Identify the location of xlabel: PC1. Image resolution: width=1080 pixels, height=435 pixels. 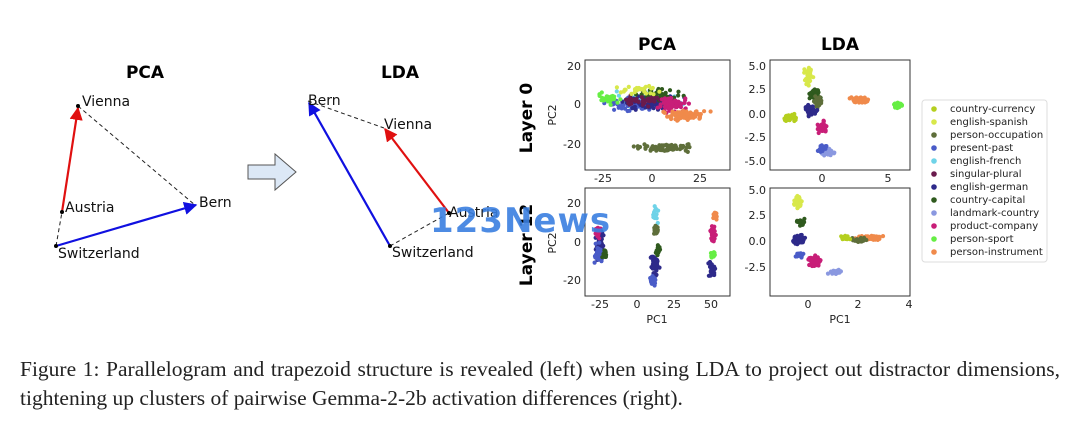
(656, 319).